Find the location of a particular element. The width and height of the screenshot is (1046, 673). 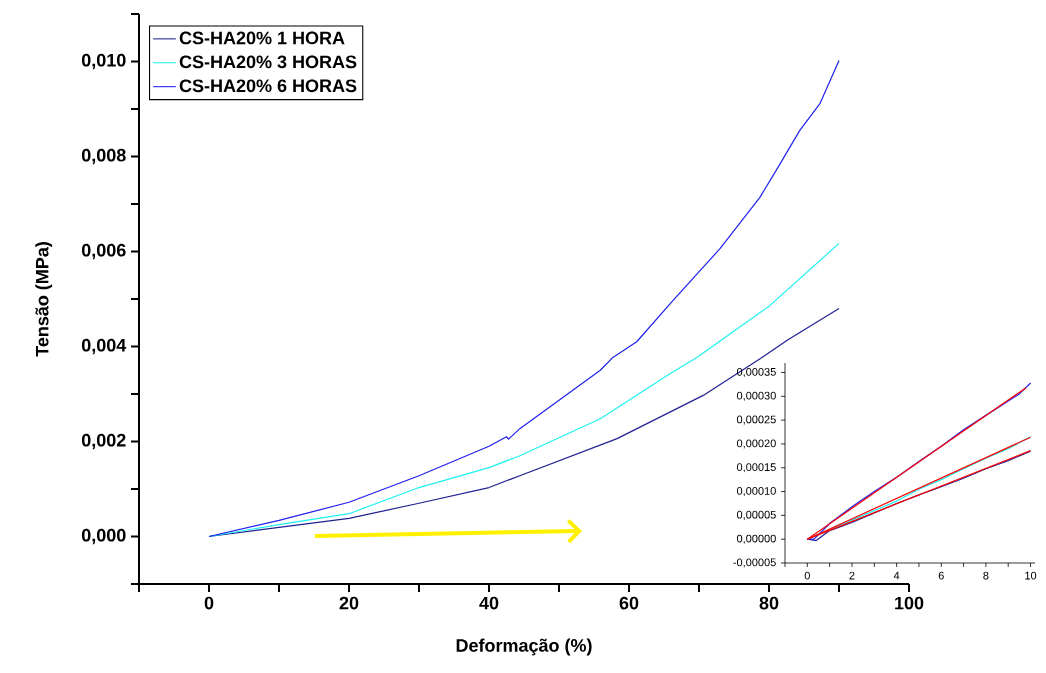

y-tick-label: 0,00015 is located at coordinates (756, 468).